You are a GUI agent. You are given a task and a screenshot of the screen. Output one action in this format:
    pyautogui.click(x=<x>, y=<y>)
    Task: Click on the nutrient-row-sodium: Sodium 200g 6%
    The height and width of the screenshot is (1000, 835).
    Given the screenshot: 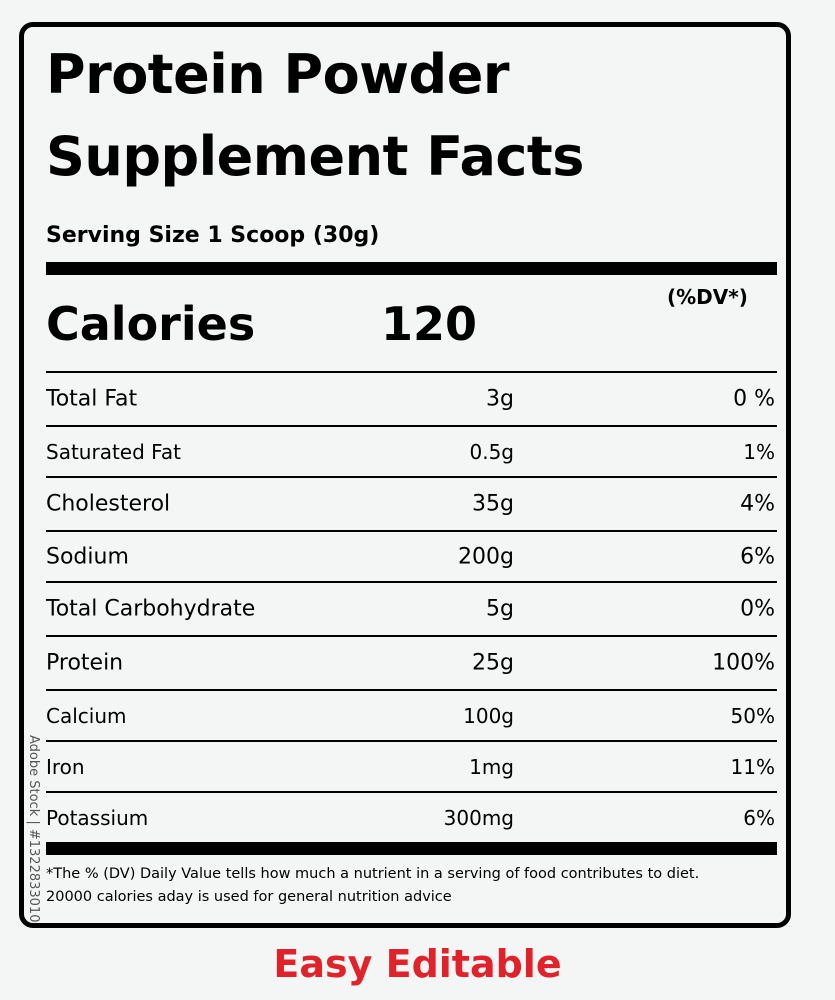 What is the action you would take?
    pyautogui.click(x=411, y=555)
    